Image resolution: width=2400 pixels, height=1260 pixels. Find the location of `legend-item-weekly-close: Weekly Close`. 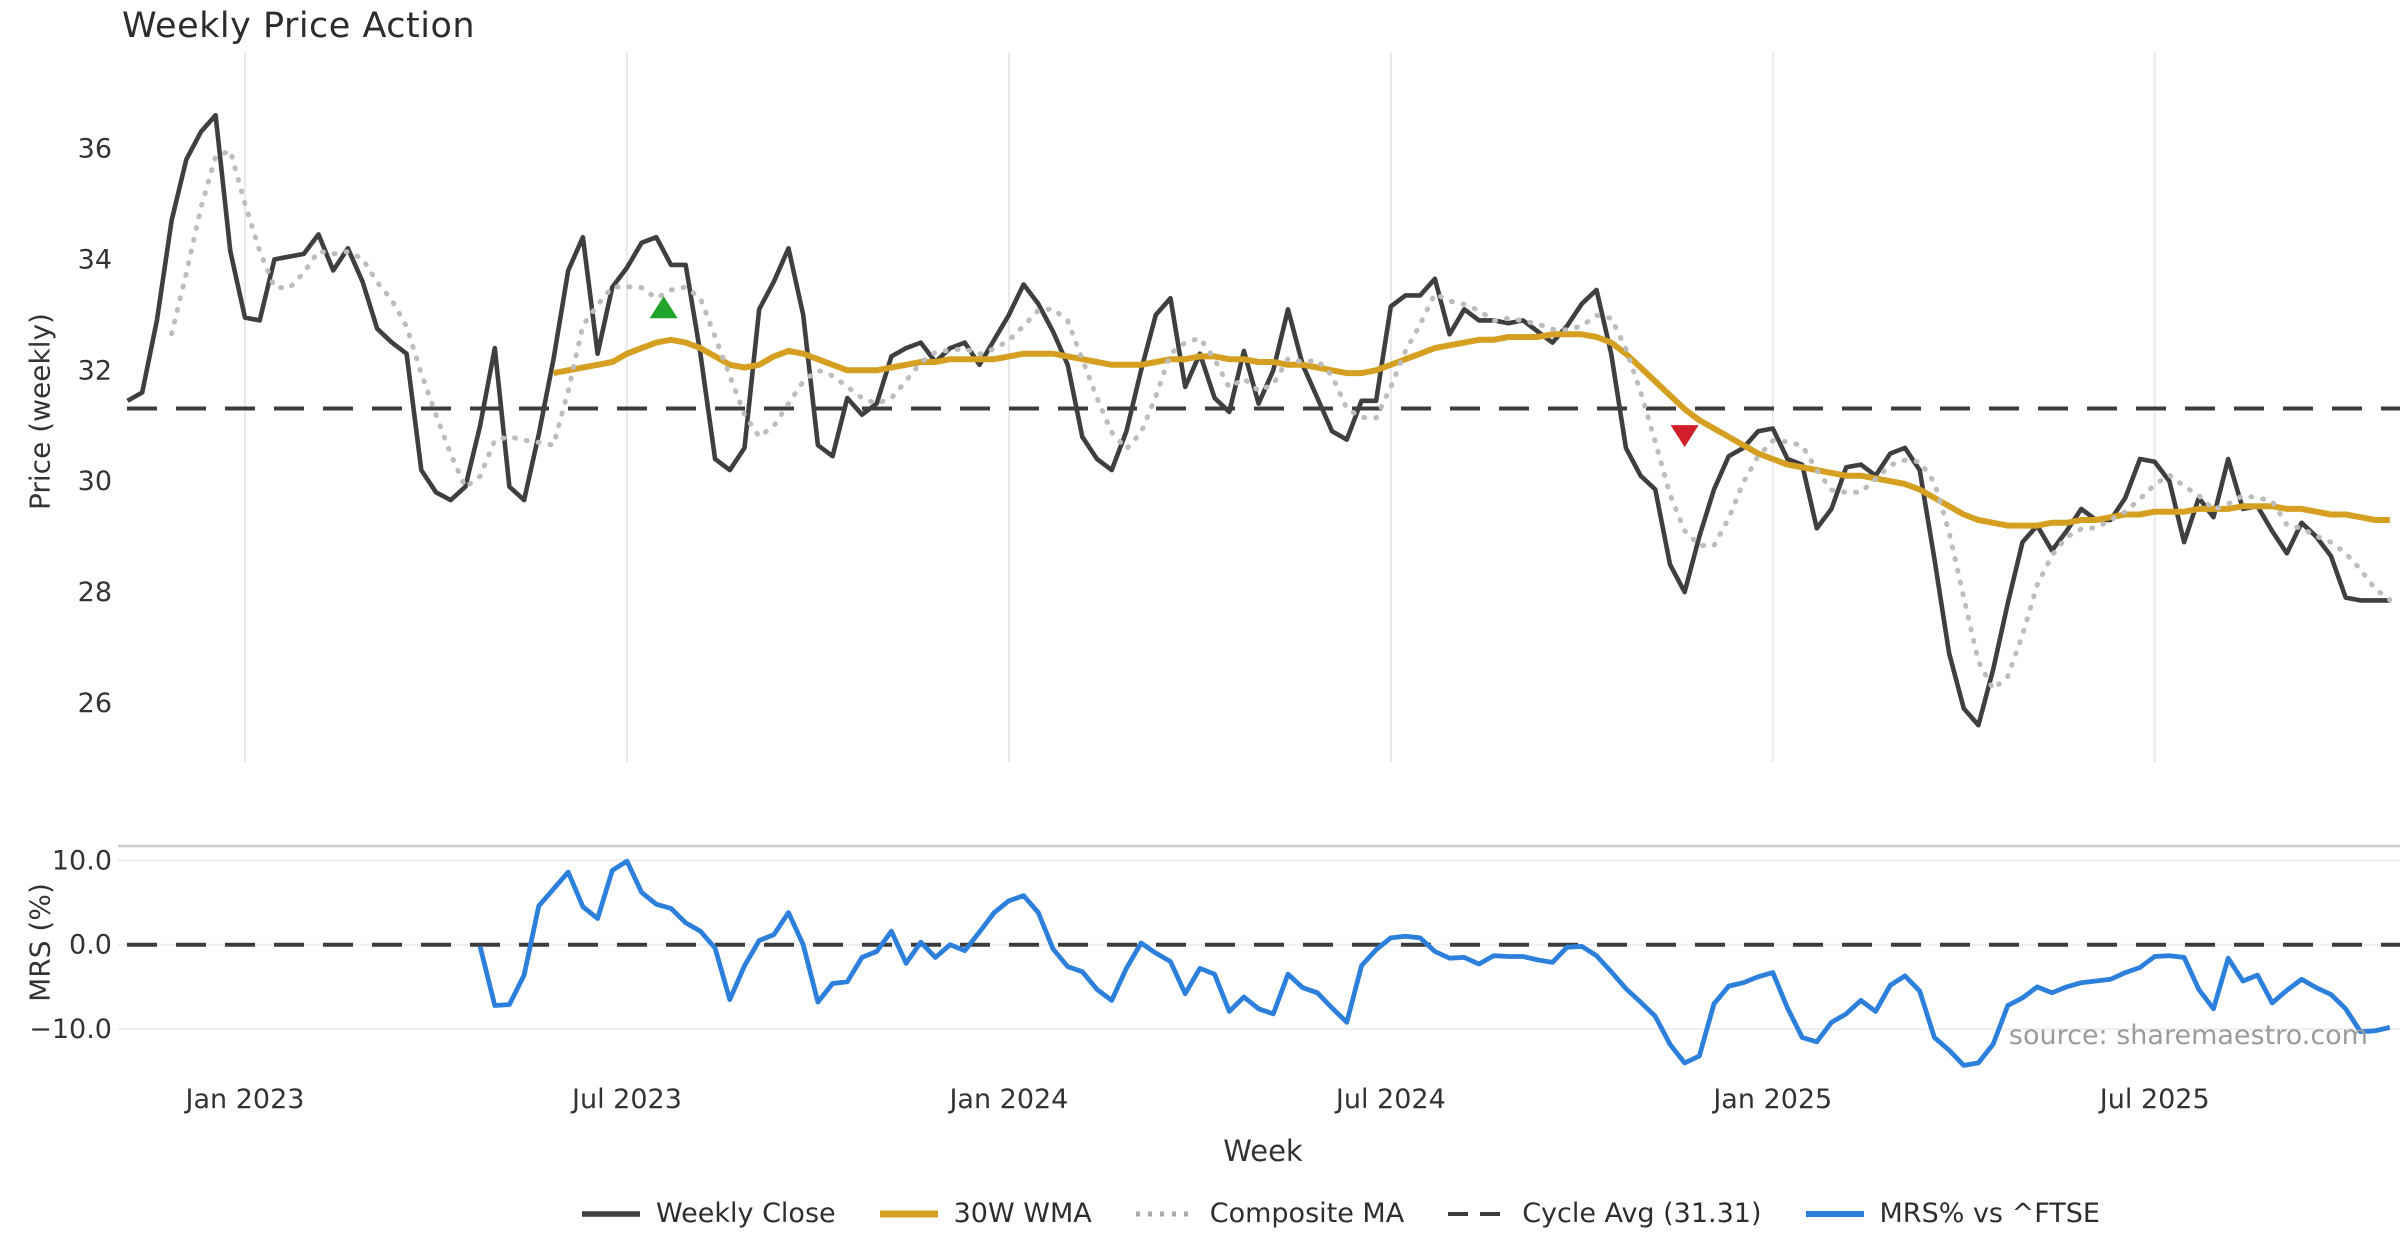

legend-item-weekly-close: Weekly Close is located at coordinates (708, 1213).